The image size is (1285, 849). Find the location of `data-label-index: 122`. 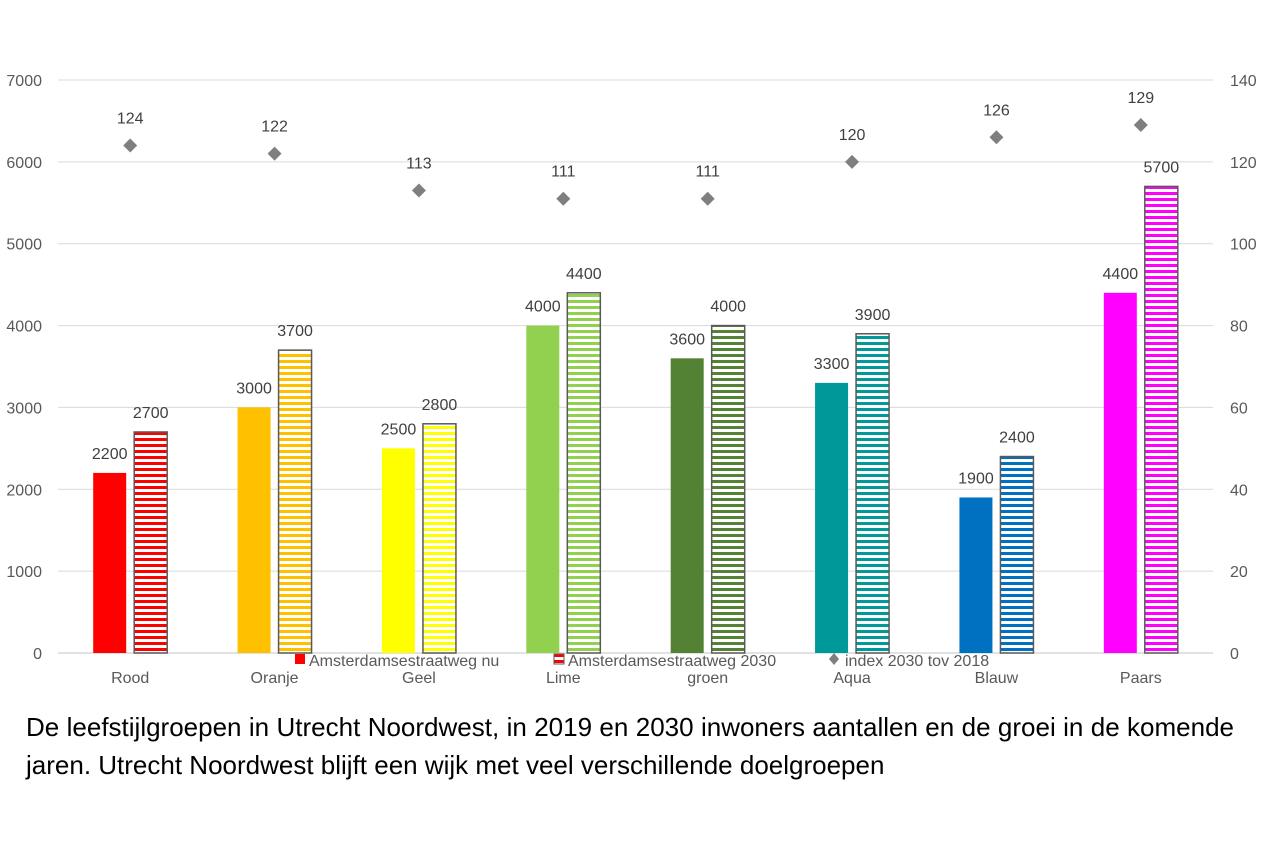

data-label-index: 122 is located at coordinates (274, 127).